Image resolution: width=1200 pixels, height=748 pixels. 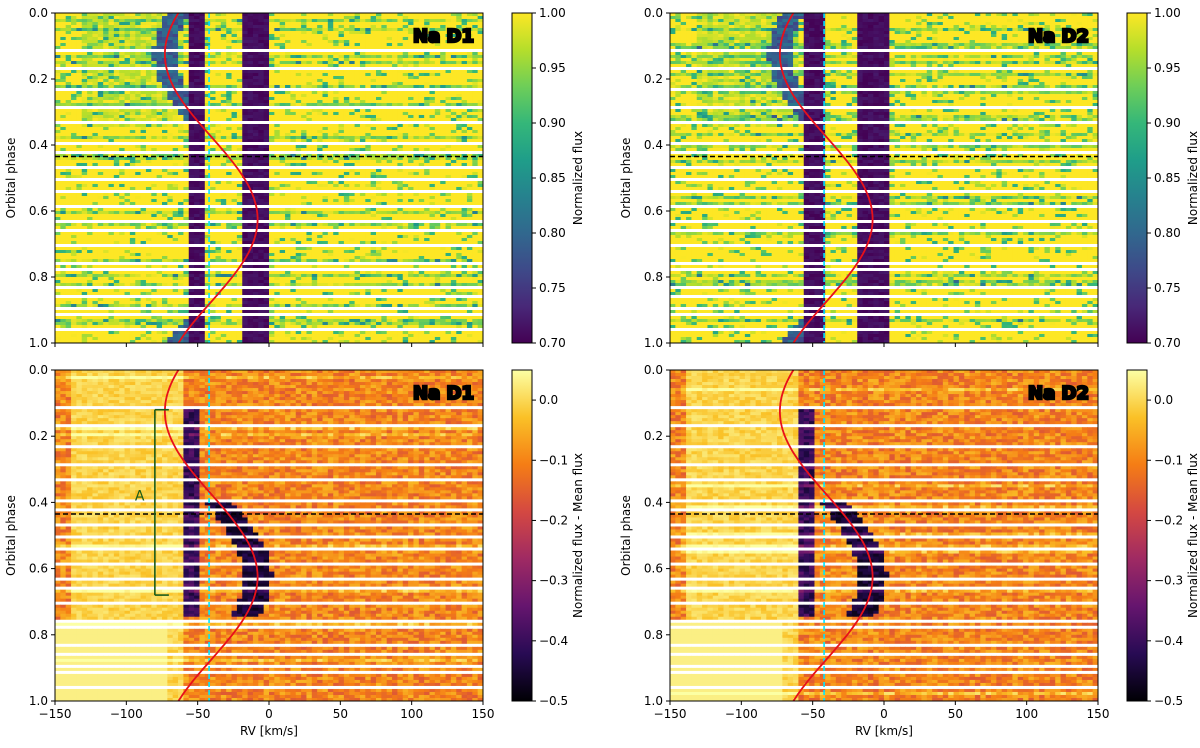 What do you see at coordinates (152, 502) in the screenshot?
I see `annotation-bracket: A` at bounding box center [152, 502].